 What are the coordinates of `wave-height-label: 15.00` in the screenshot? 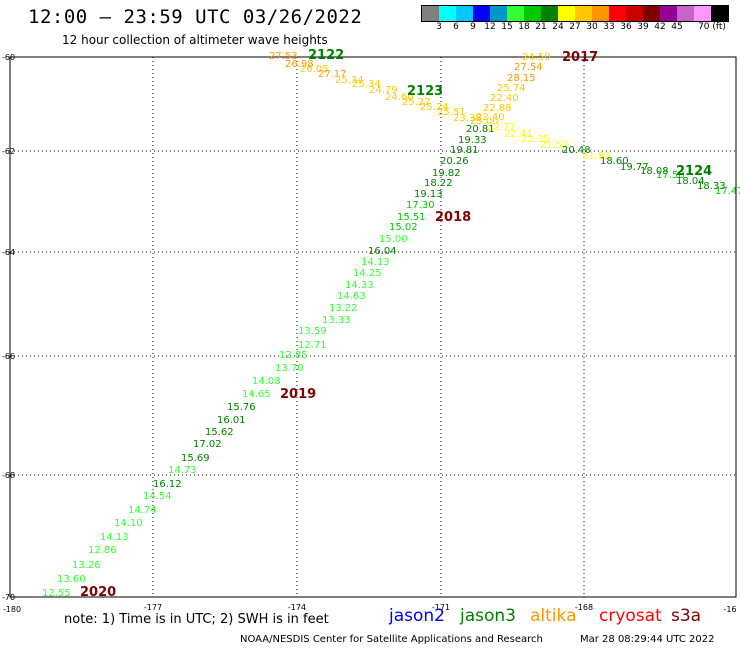 It's located at (393, 239).